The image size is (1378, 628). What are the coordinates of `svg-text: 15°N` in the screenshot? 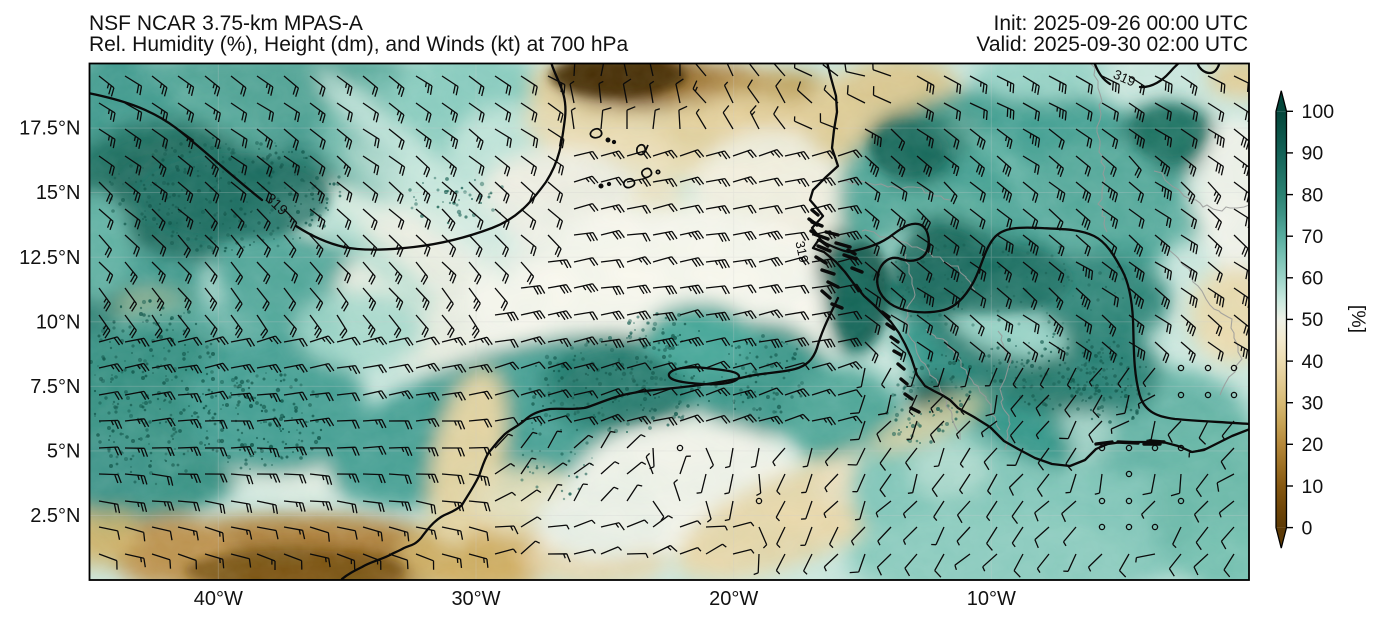 It's located at (58, 193).